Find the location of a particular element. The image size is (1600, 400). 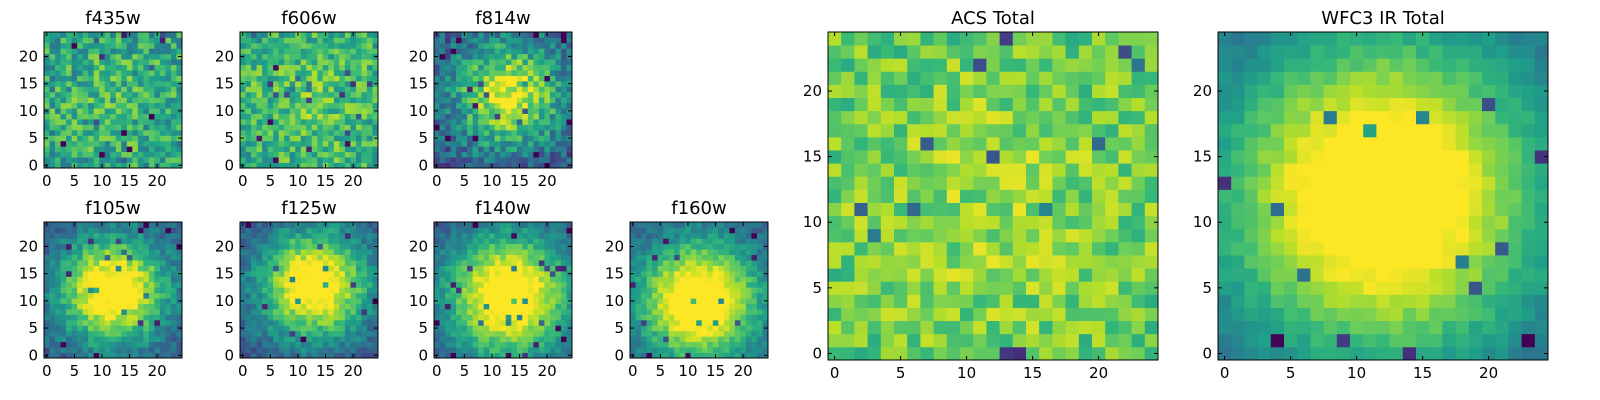

panel-title: f160w is located at coordinates (698, 208).